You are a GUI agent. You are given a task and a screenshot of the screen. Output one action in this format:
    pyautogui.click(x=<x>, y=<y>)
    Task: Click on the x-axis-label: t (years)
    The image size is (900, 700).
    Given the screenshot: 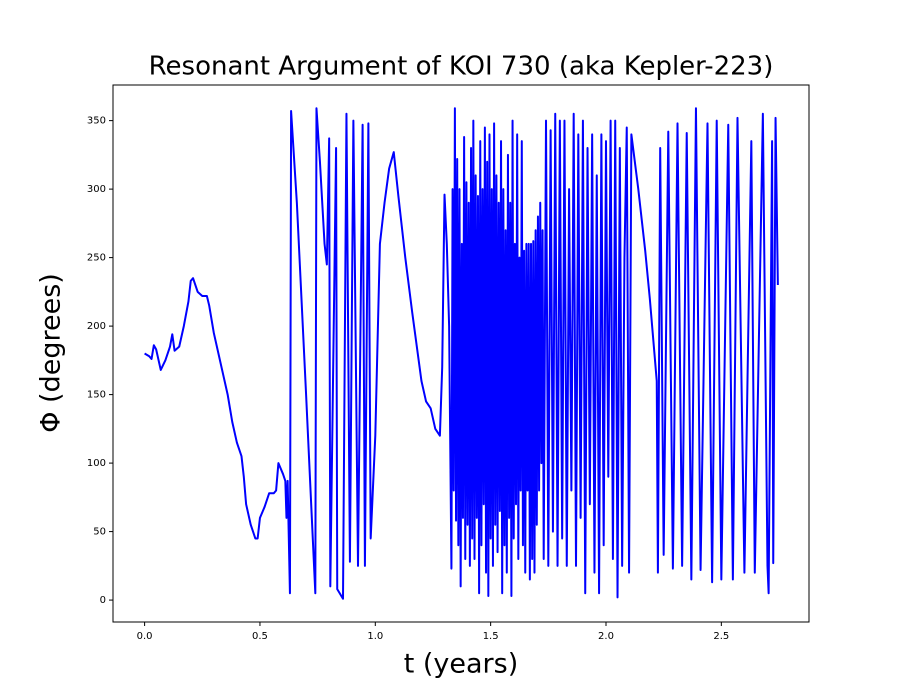 What is the action you would take?
    pyautogui.click(x=461, y=664)
    